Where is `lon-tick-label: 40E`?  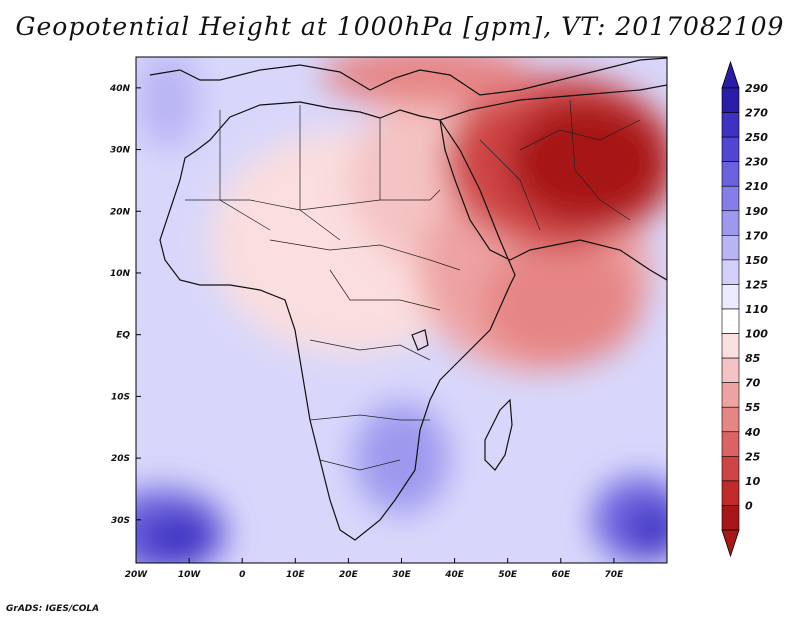 lon-tick-label: 40E is located at coordinates (454, 575).